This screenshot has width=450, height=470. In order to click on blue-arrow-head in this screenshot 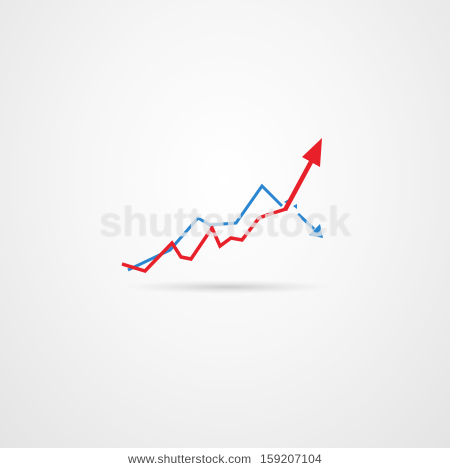, I will do `click(316, 231)`.